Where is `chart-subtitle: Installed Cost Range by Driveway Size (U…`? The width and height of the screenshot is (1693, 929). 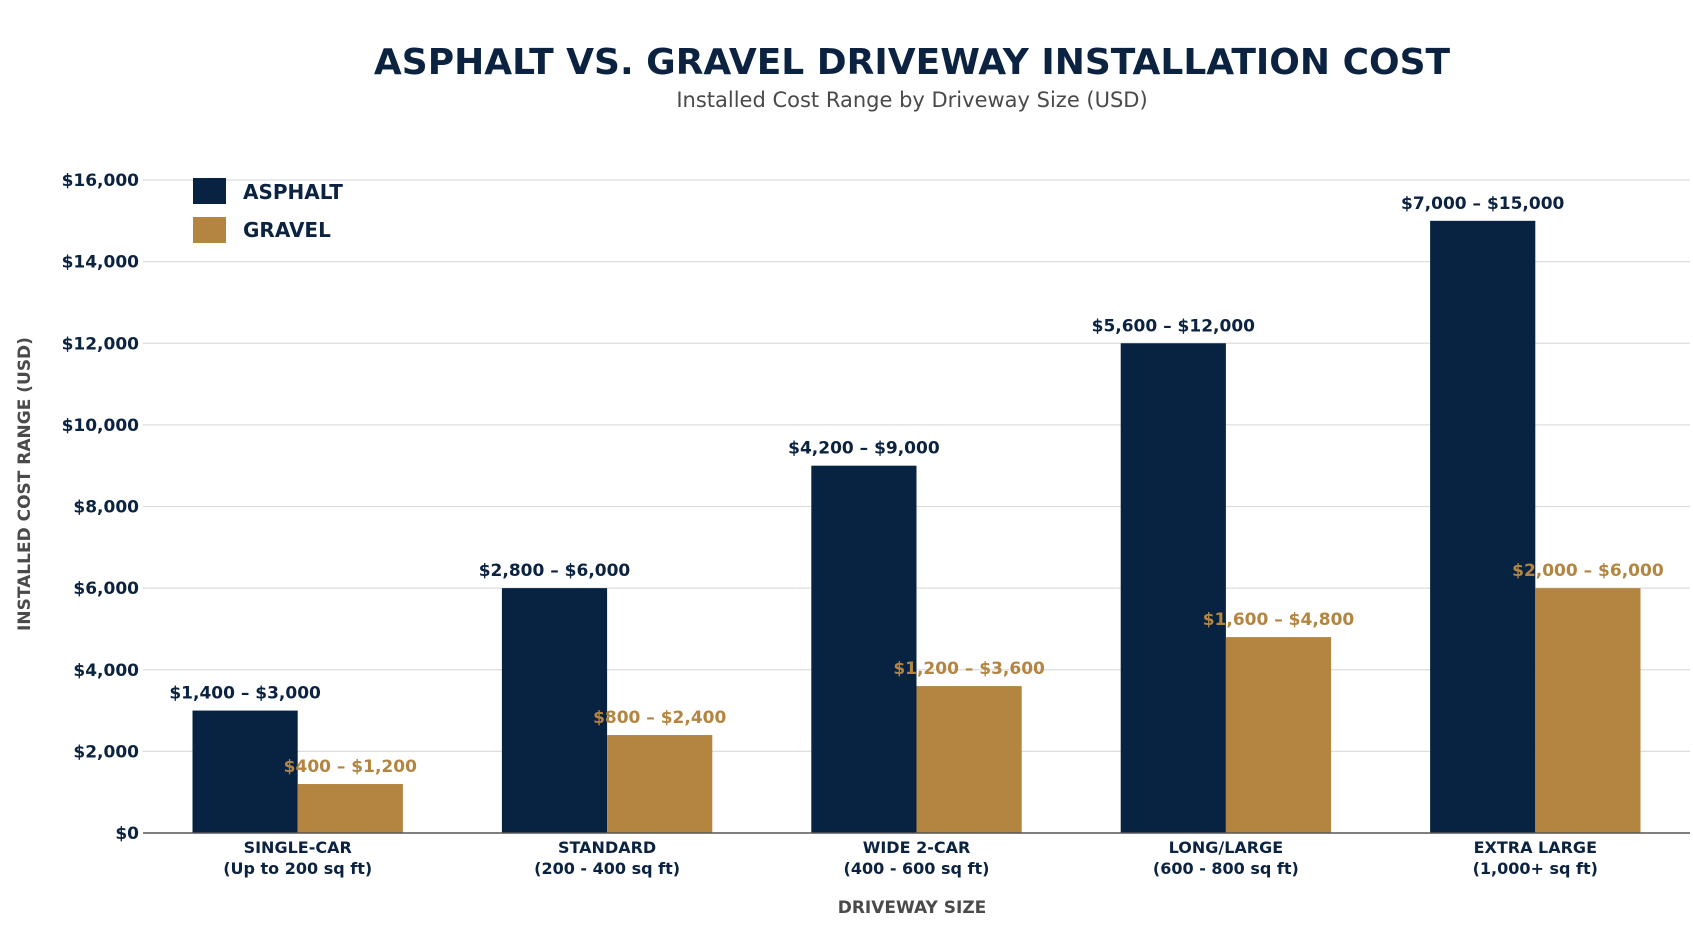 chart-subtitle: Installed Cost Range by Driveway Size (U… is located at coordinates (911, 100).